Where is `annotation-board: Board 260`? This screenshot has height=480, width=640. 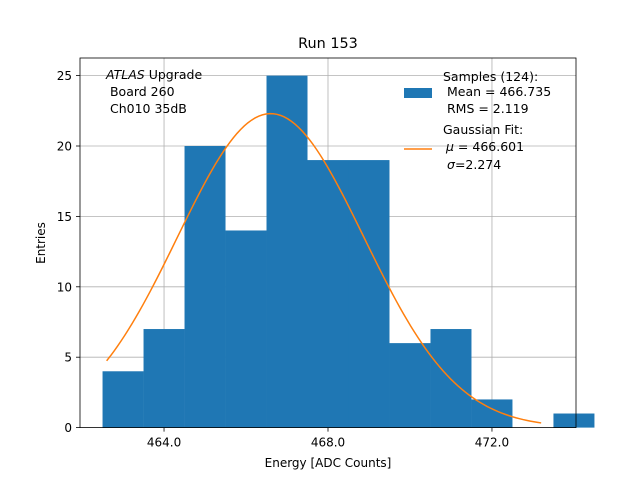
annotation-board: Board 260 is located at coordinates (140, 91).